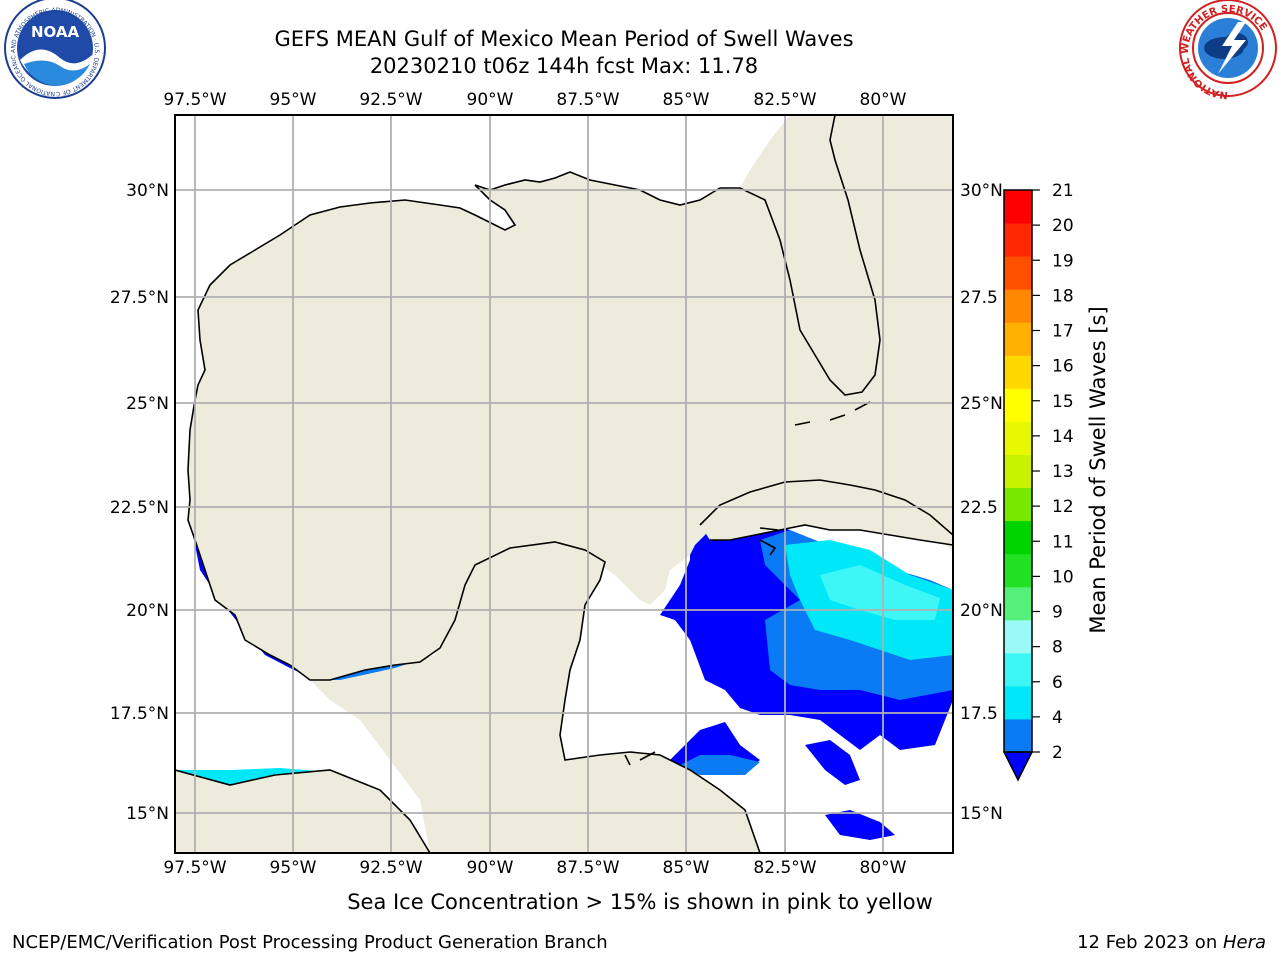 This screenshot has height=960, width=1280. Describe the element at coordinates (587, 868) in the screenshot. I see `lon-label-bottom: 87.5°W` at that location.